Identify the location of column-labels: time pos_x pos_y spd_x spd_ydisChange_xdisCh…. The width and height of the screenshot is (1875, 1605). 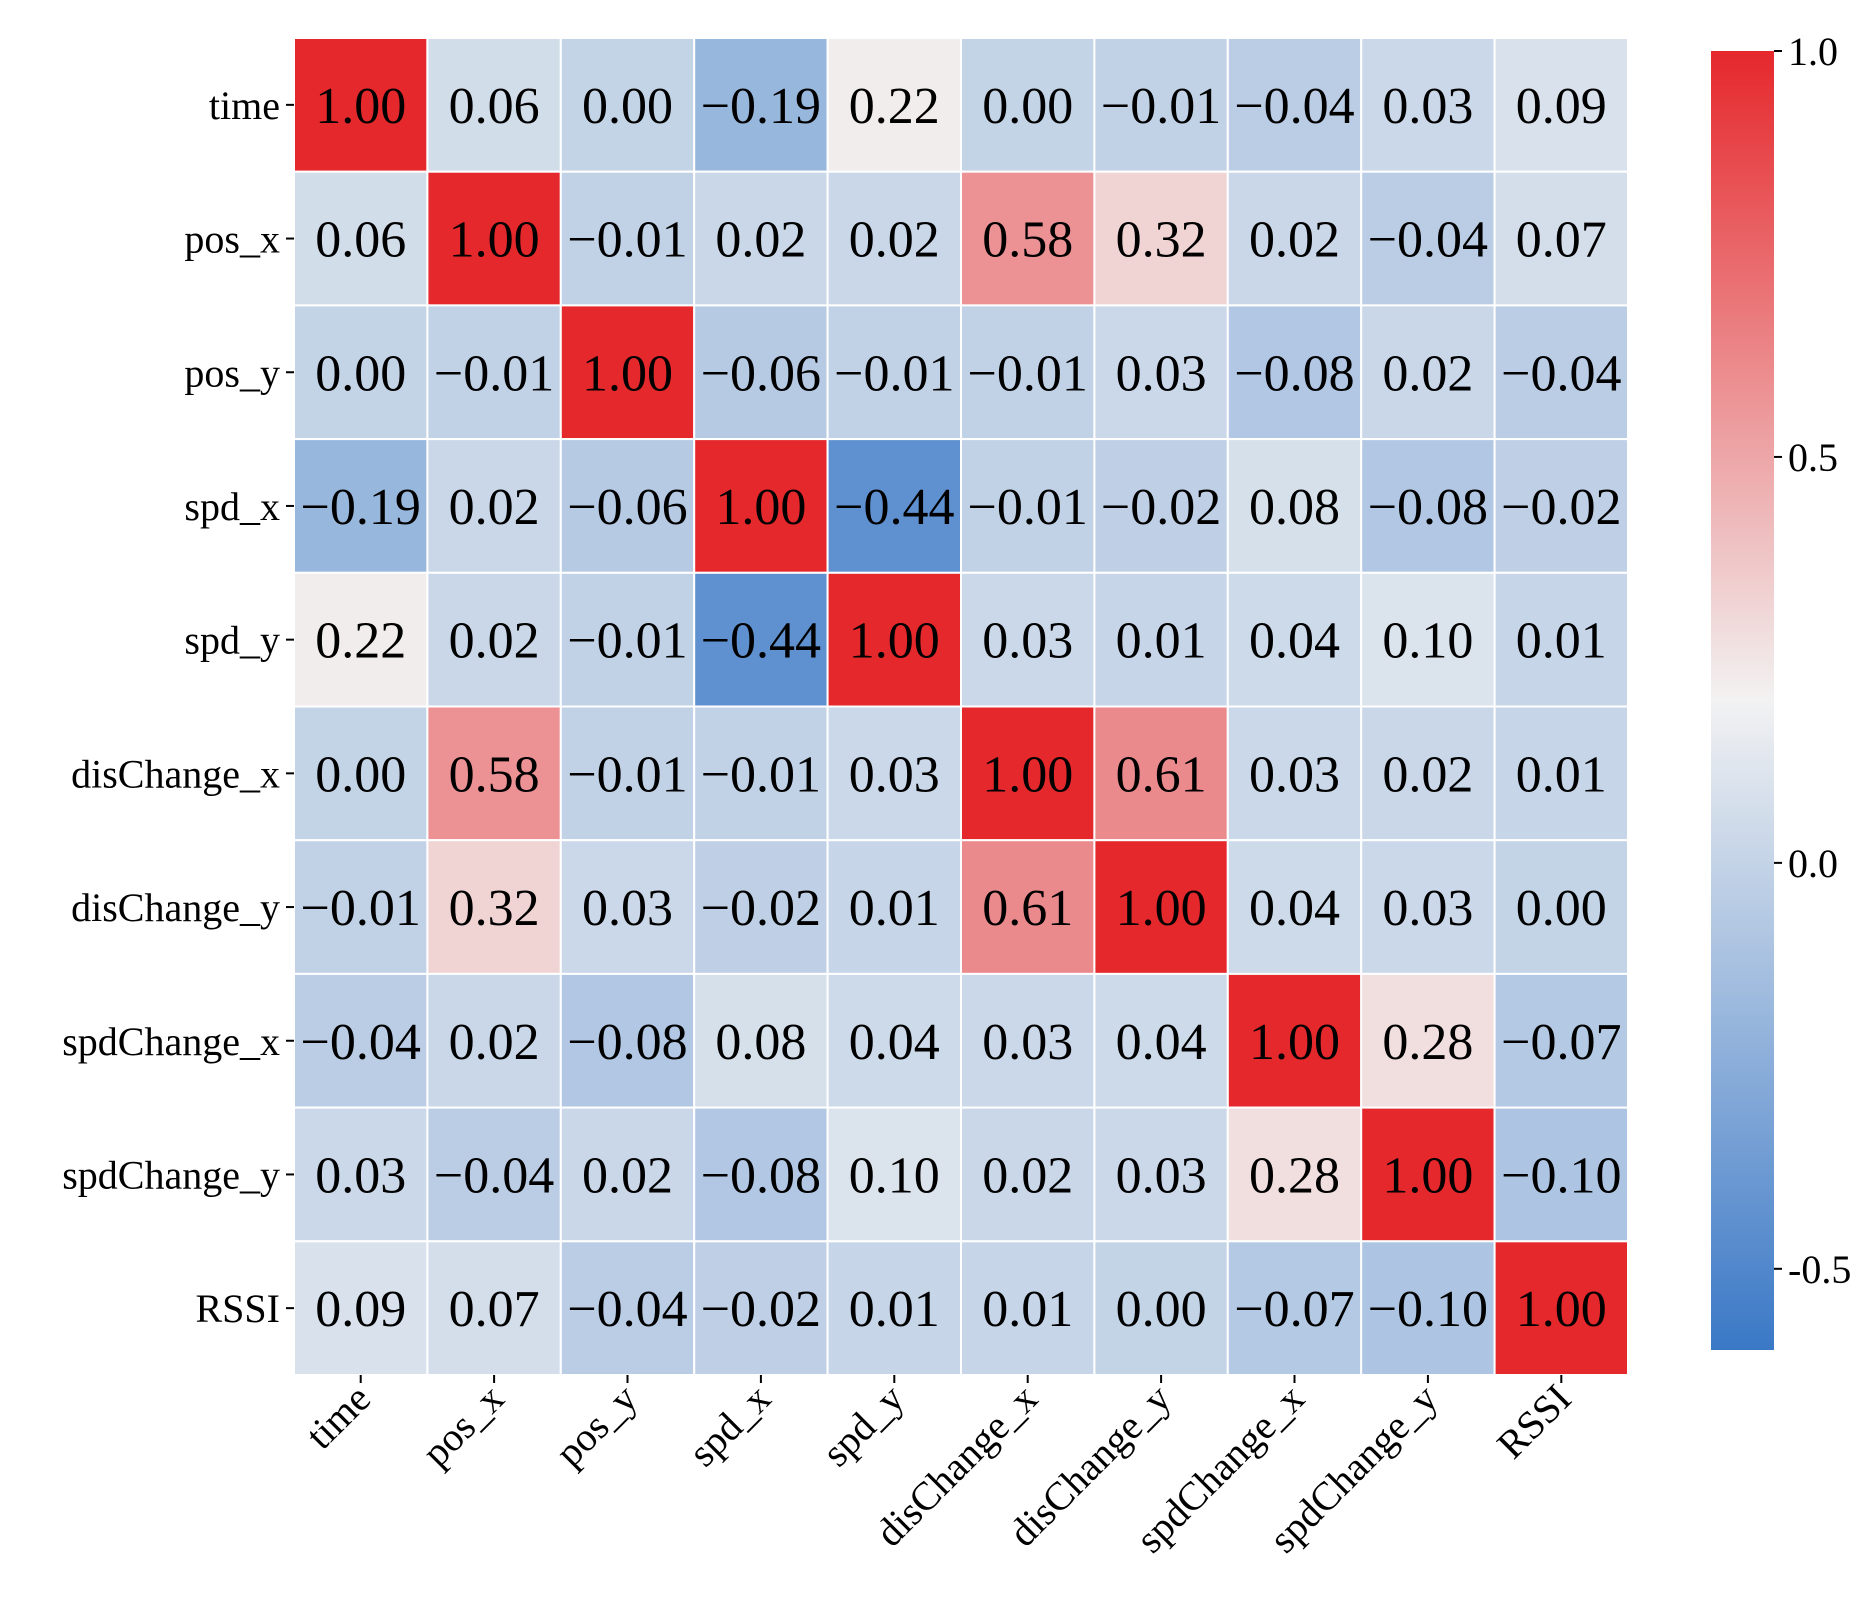
(938, 1468).